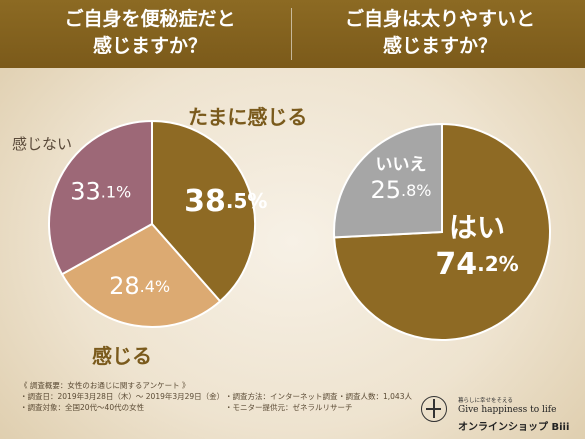 This screenshot has width=585, height=439. What do you see at coordinates (400, 190) in the screenshot?
I see `pie2-value-label-2: 25.8%` at bounding box center [400, 190].